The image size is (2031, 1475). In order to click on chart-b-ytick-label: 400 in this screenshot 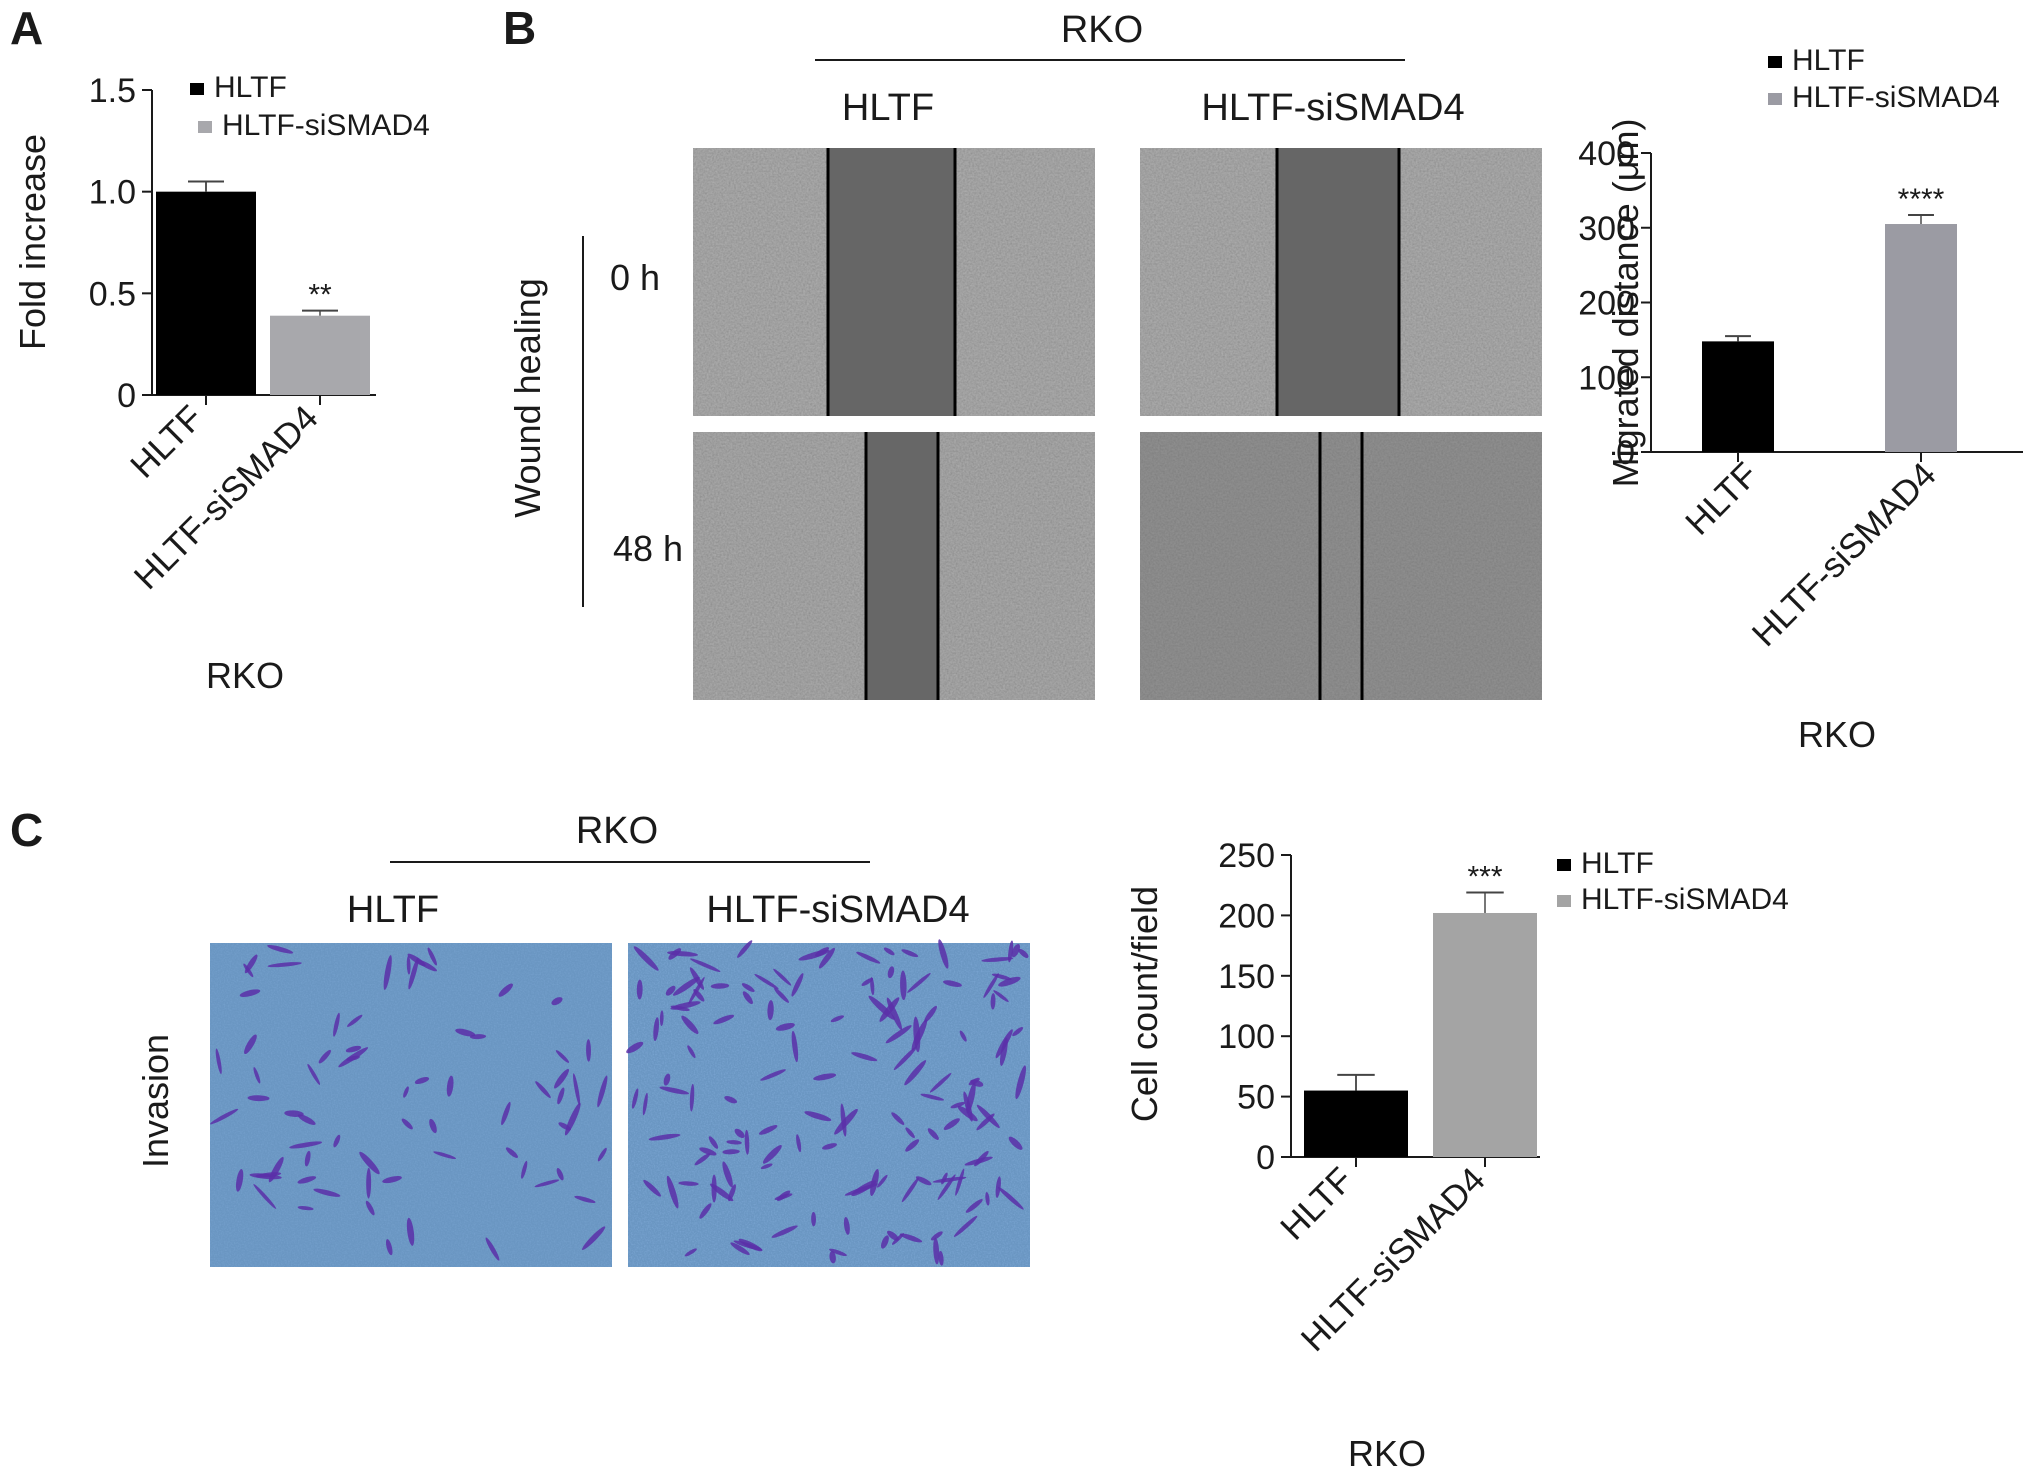, I will do `click(1606, 154)`.